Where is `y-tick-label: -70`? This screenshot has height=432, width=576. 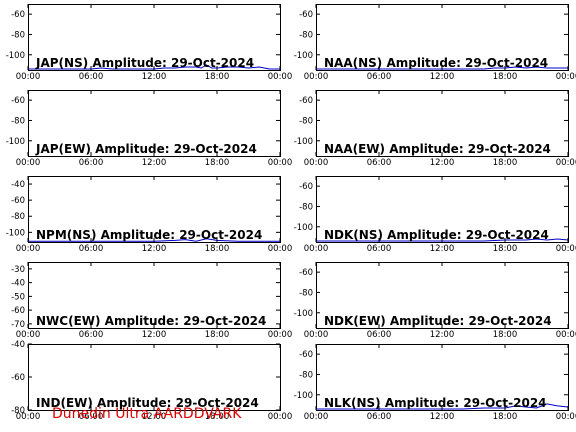
y-tick-label: -70 is located at coordinates (18, 325).